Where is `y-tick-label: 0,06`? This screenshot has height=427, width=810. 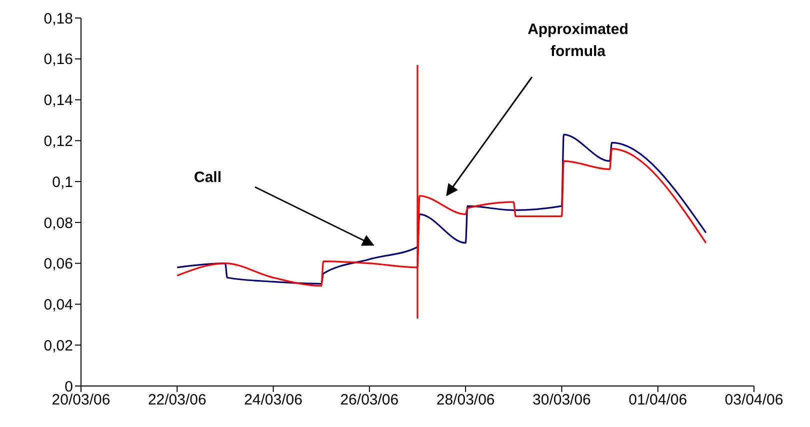
y-tick-label: 0,06 is located at coordinates (58, 264).